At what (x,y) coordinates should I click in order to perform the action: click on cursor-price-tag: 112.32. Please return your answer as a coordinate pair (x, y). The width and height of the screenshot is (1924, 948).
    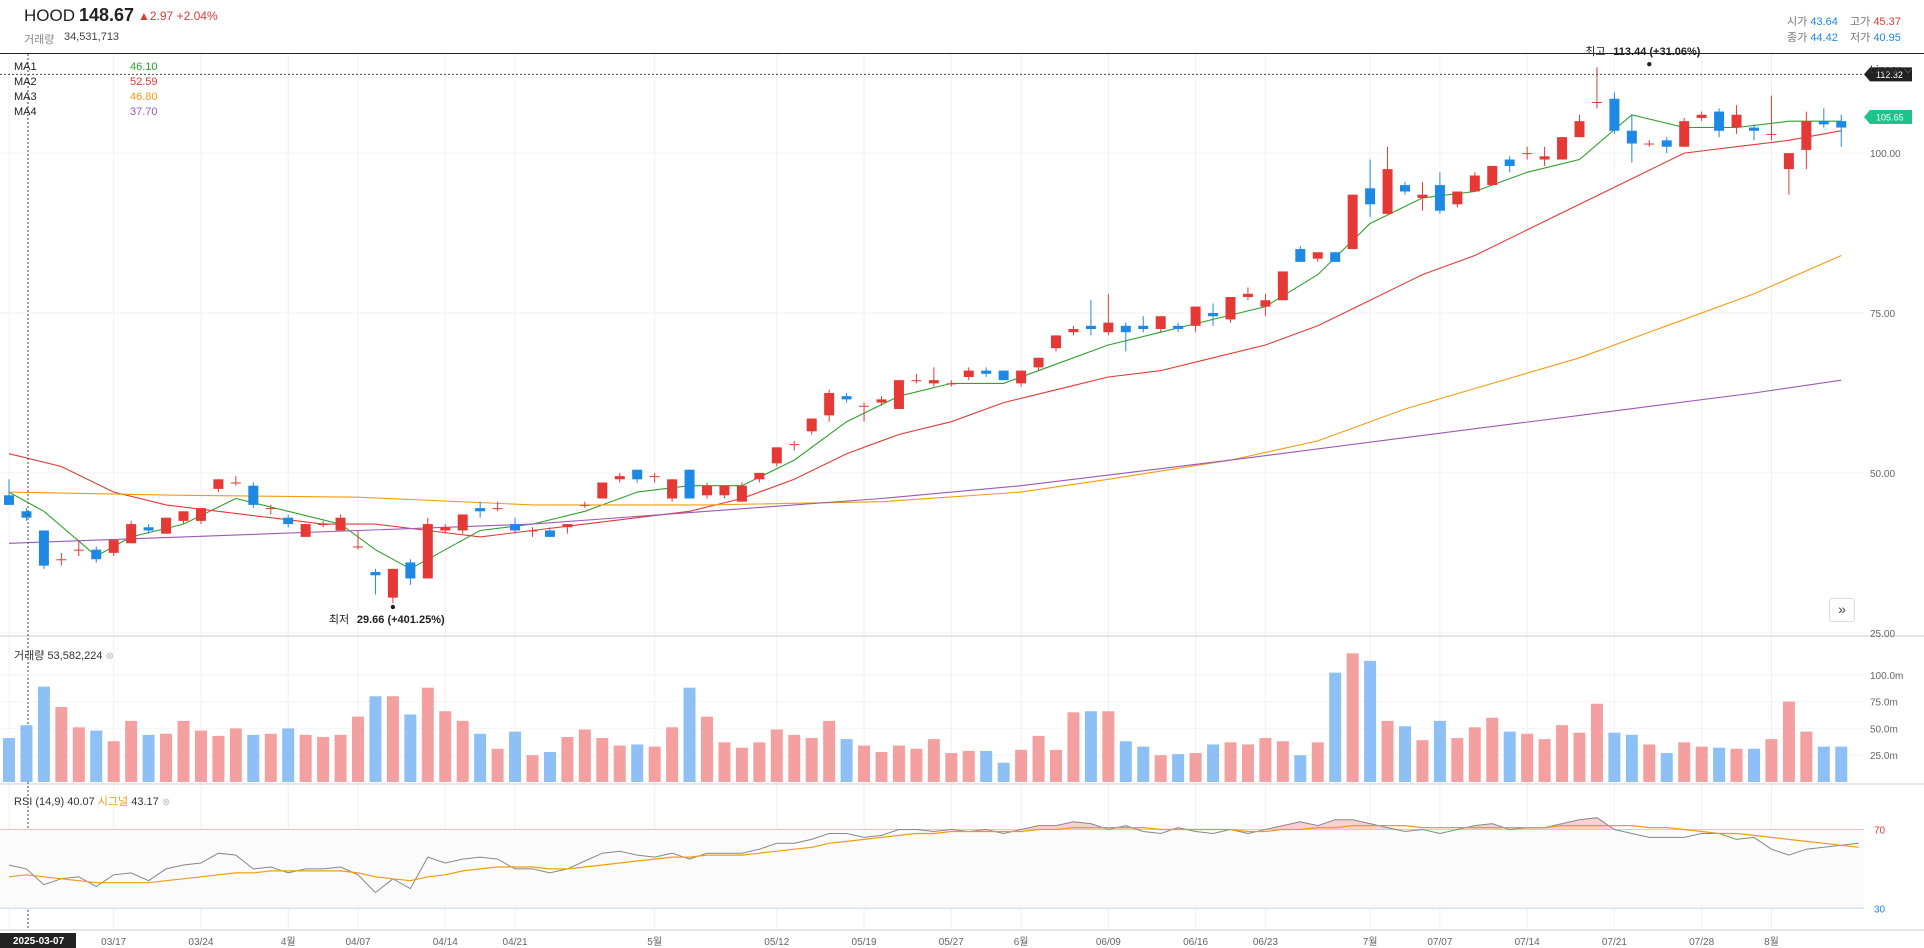
    Looking at the image, I should click on (1889, 75).